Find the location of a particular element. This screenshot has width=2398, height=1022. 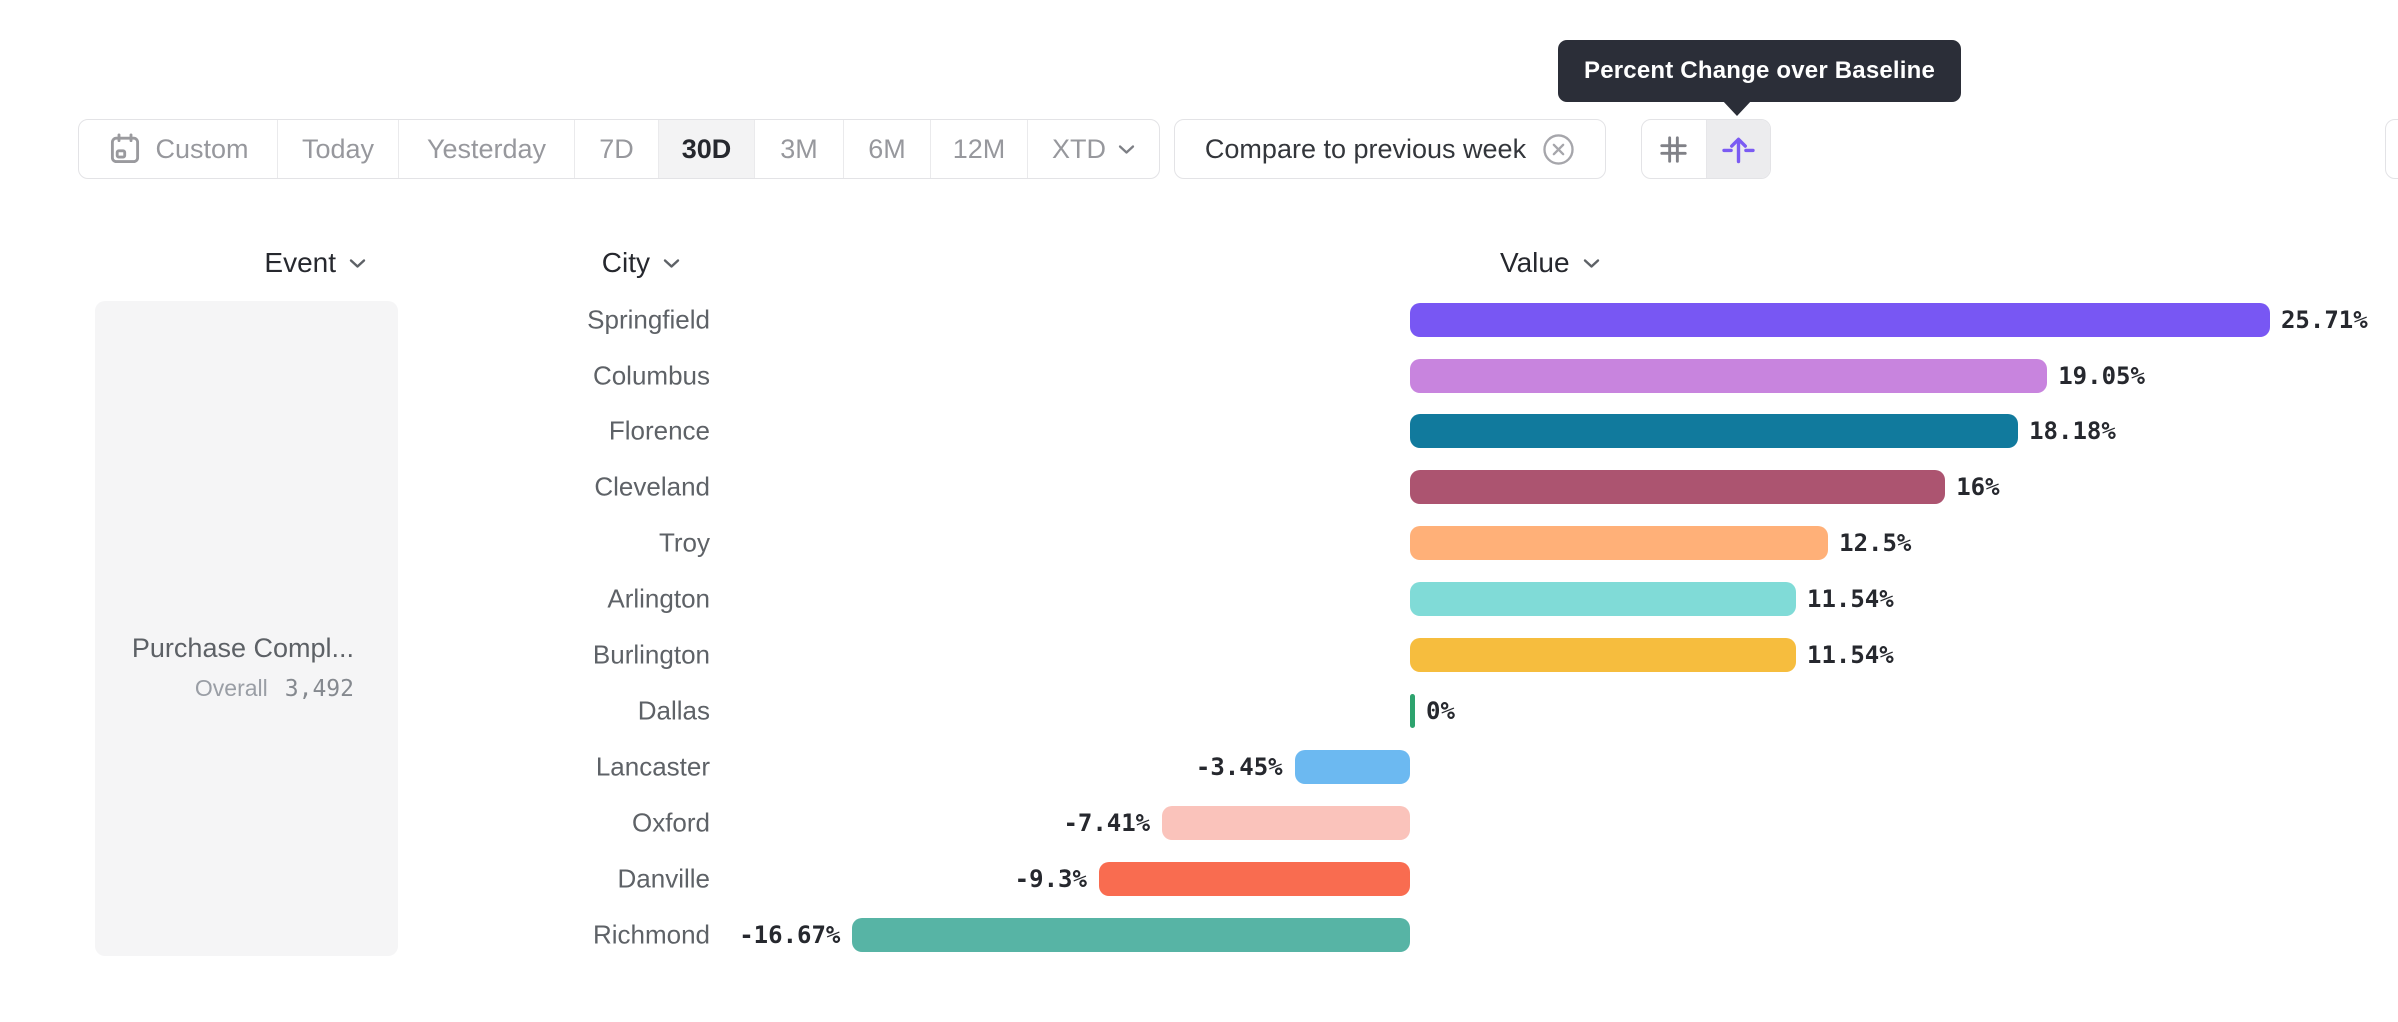

chart-row: Columbus 19.05% is located at coordinates (1199, 376).